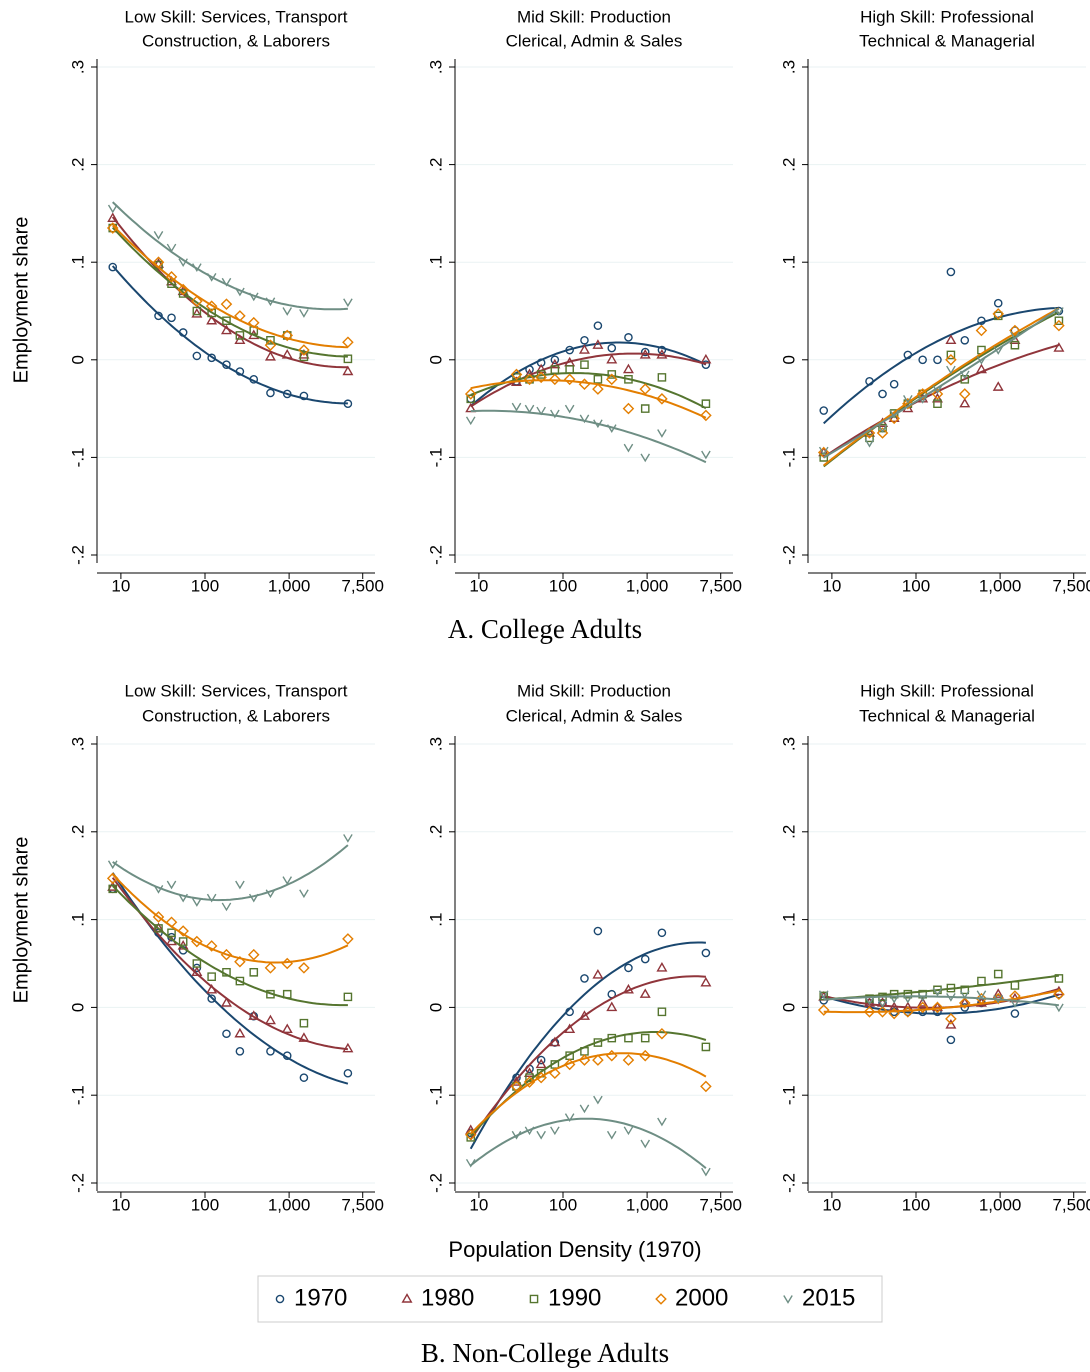  What do you see at coordinates (77, 67) in the screenshot?
I see `y-tick-label: .3` at bounding box center [77, 67].